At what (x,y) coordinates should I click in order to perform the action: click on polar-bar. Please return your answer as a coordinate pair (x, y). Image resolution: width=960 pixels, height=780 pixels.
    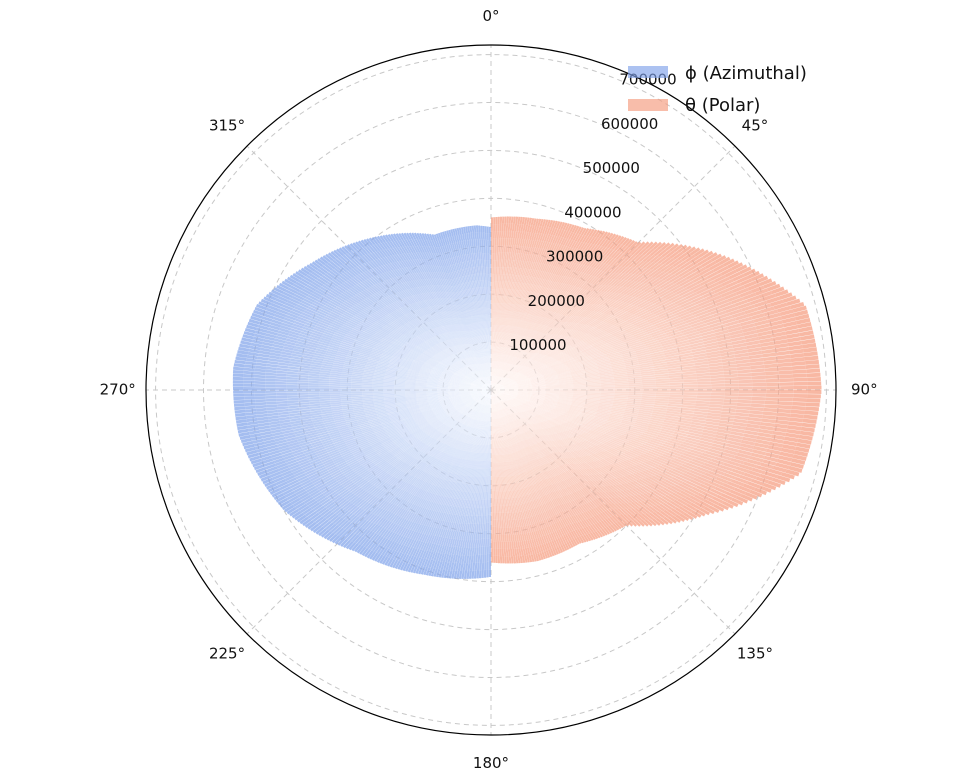
    Looking at the image, I should click on (487, 484).